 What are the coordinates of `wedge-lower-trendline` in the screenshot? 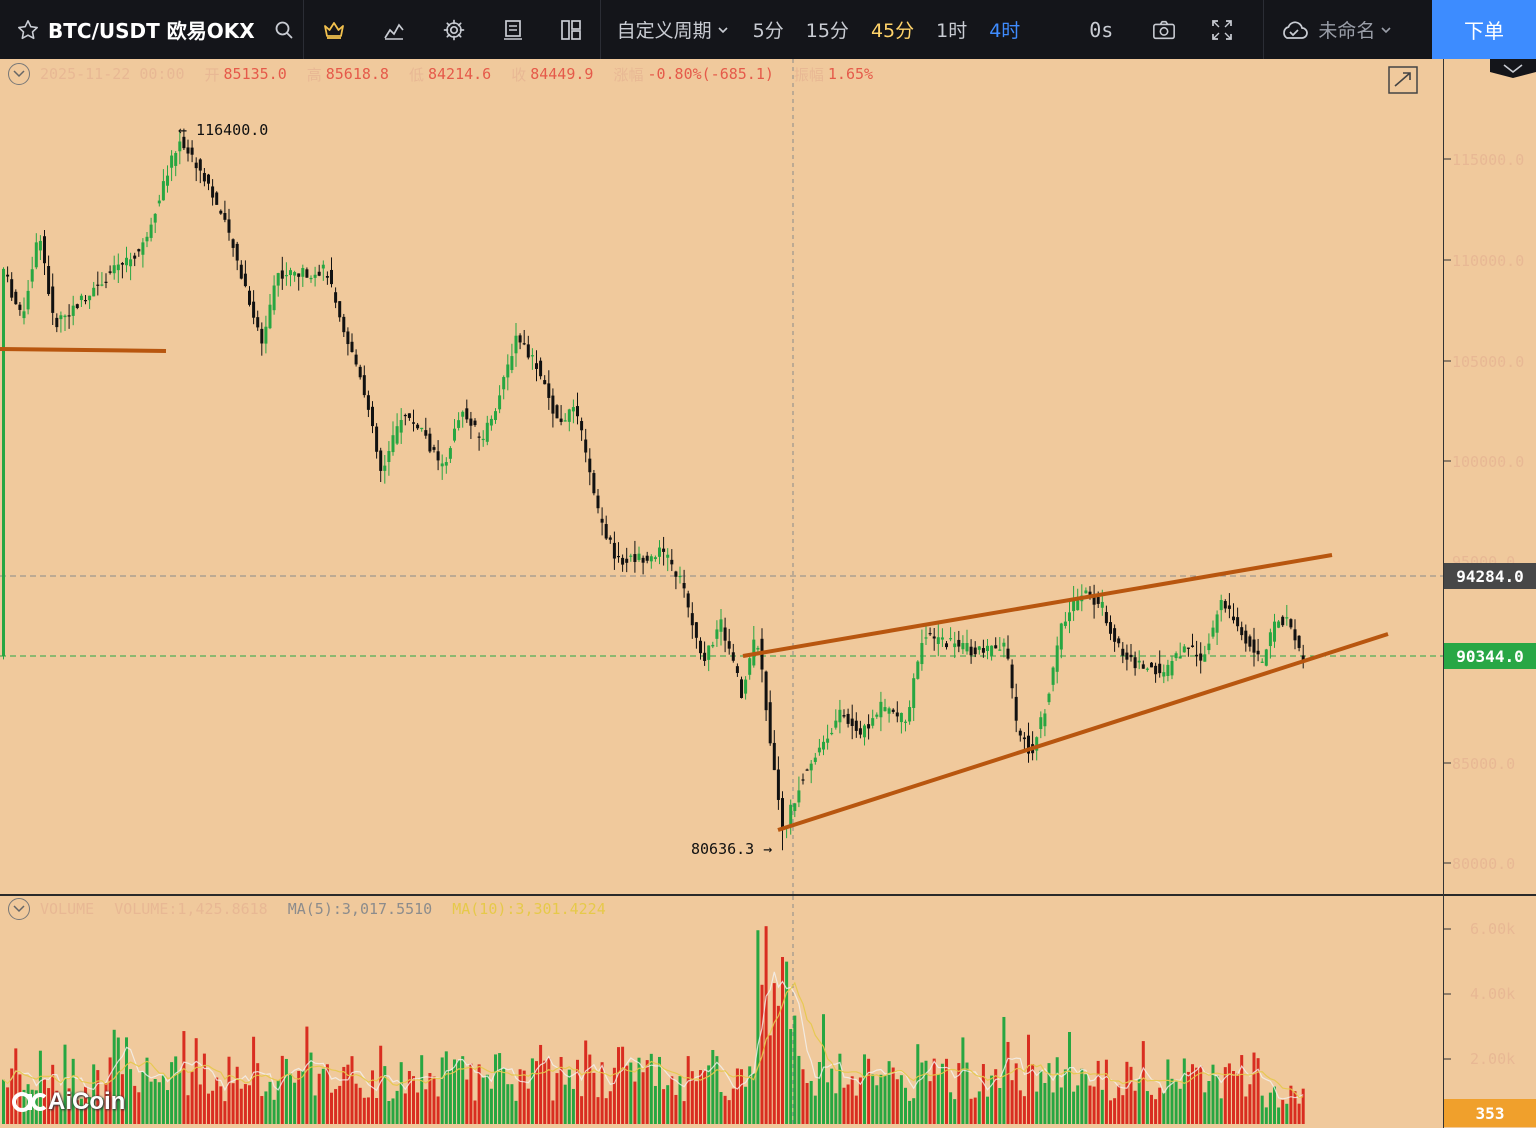 It's located at (1083, 732).